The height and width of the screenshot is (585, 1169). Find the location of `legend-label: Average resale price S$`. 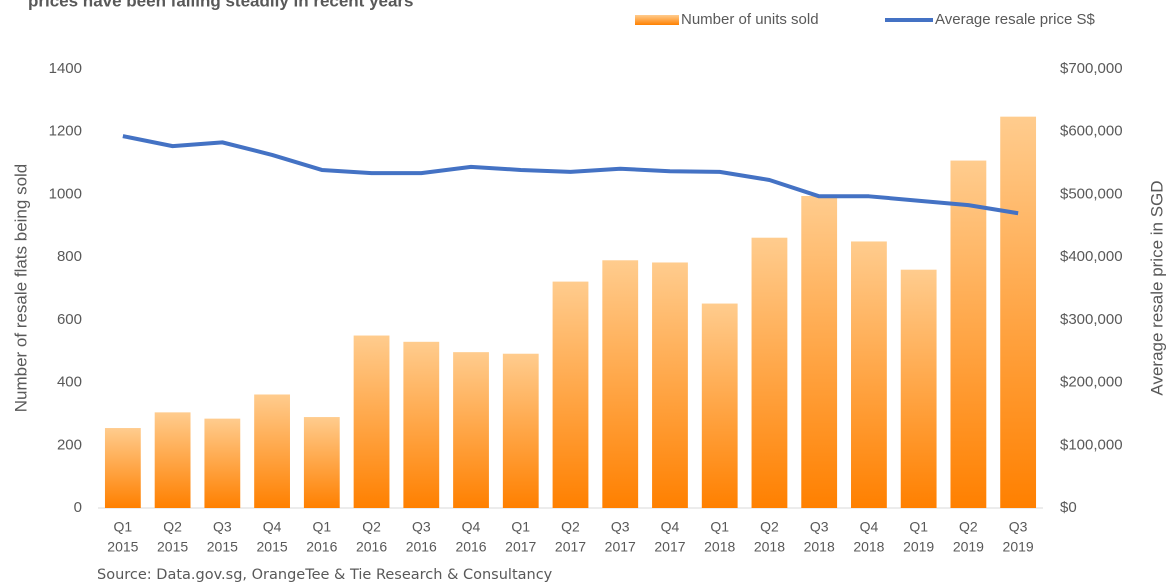

legend-label: Average resale price S$ is located at coordinates (1015, 19).